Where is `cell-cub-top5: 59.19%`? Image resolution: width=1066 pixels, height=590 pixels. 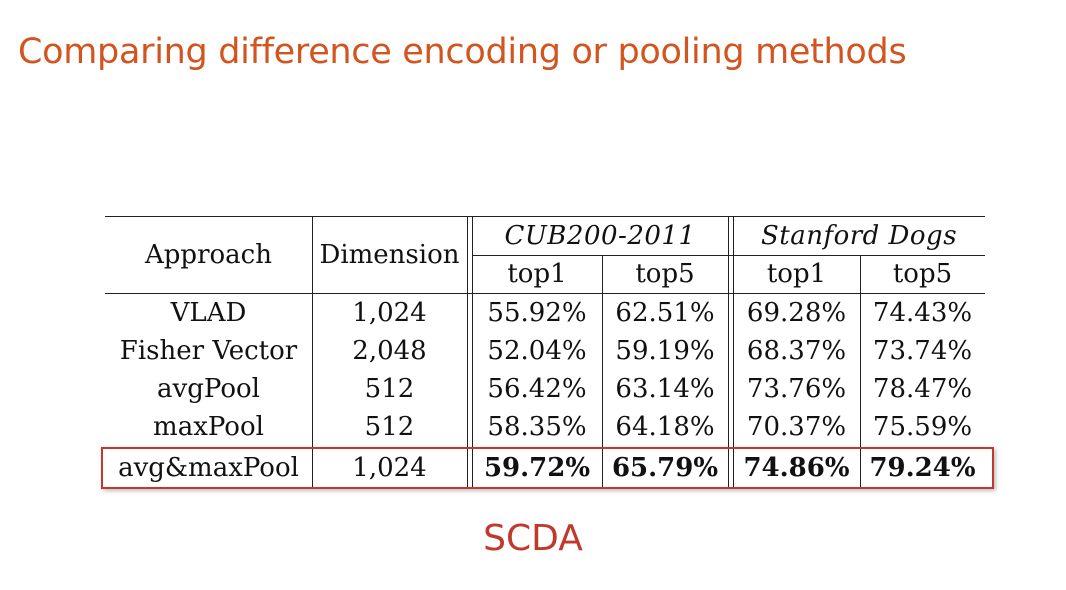
cell-cub-top5: 59.19% is located at coordinates (665, 351).